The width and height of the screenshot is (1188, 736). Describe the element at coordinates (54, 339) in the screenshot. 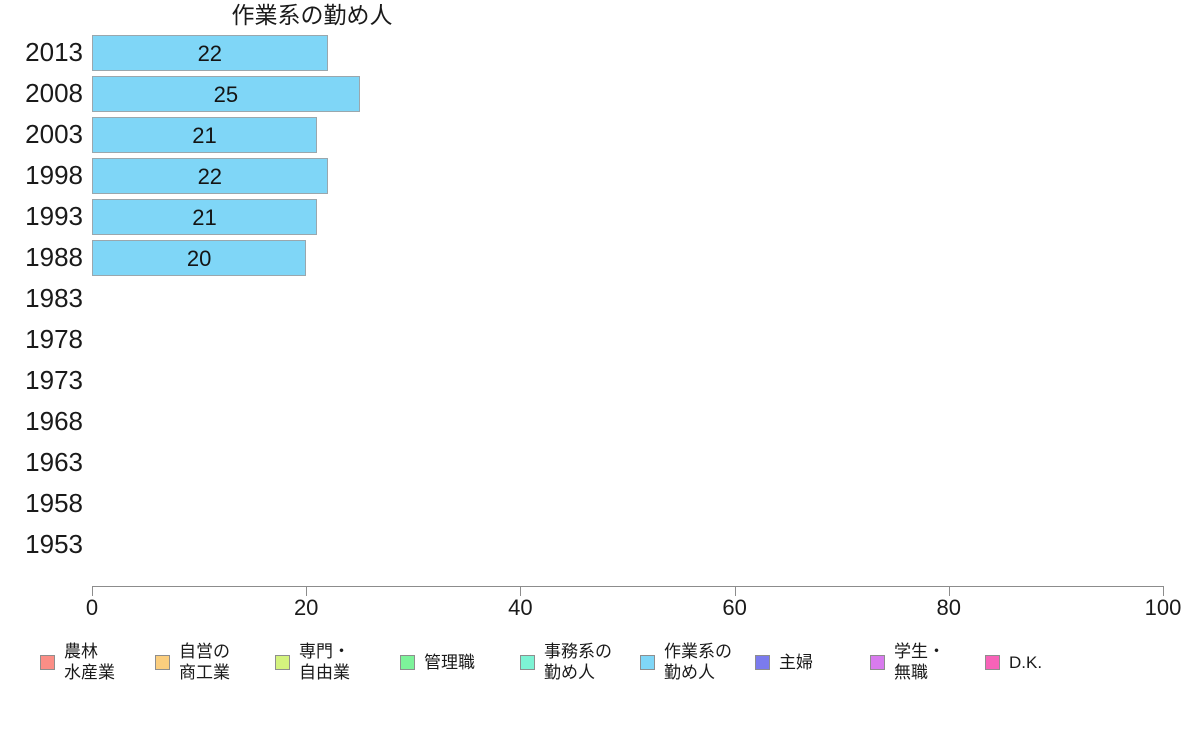

I see `y-axis-tick-label: 1978` at that location.